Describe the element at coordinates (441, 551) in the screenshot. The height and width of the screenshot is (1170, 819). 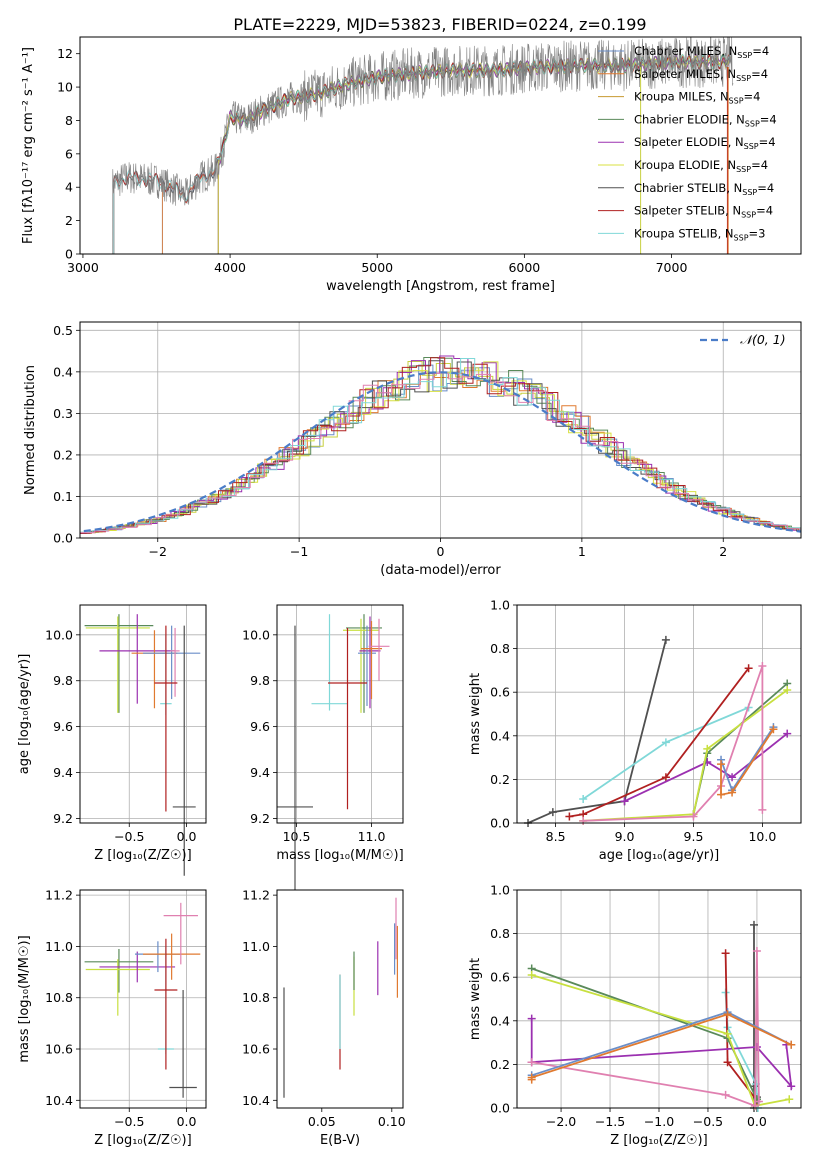
I see `x-tick-label: 0` at that location.